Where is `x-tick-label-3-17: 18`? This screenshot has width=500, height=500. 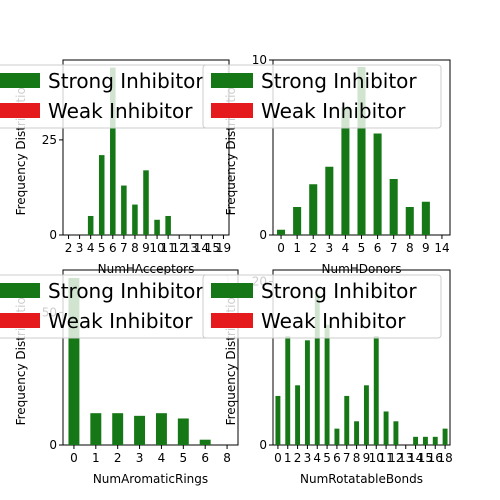 x-tick-label-3-17: 18 is located at coordinates (444, 458).